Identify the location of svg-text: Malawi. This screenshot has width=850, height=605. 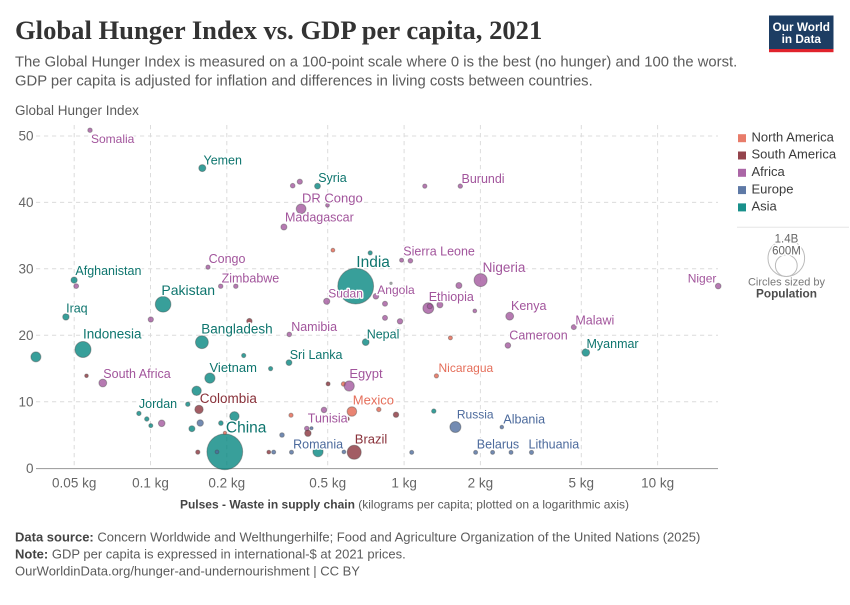
(594, 320).